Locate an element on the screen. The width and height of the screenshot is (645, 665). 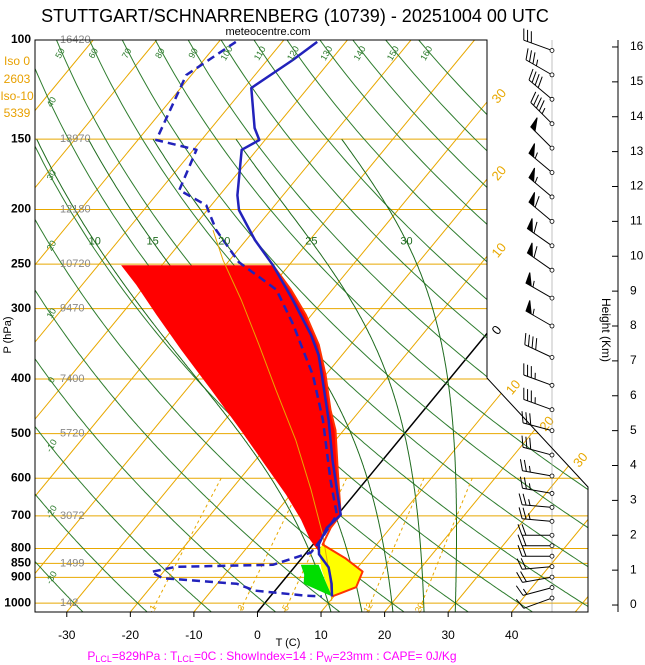
x-tick-label: 0 is located at coordinates (257, 635).